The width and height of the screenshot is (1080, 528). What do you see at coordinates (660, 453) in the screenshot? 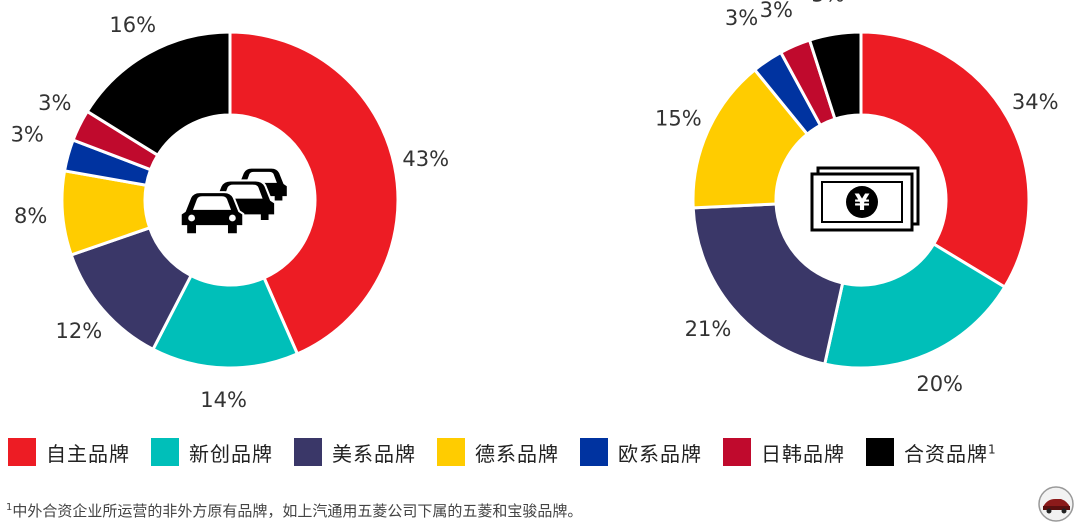
I see `legend-label: 欧系品牌` at bounding box center [660, 453].